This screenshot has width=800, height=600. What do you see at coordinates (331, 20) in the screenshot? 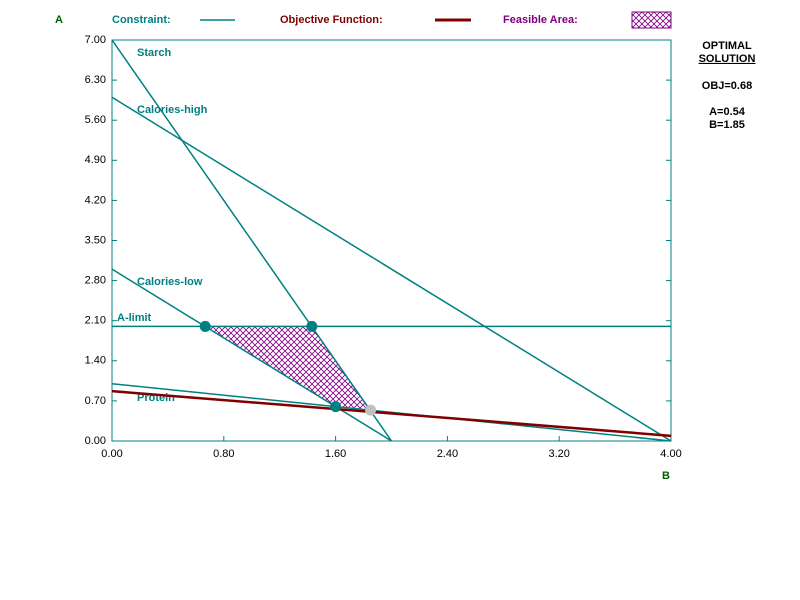
I see `legend-objective: Objective Function:` at bounding box center [331, 20].